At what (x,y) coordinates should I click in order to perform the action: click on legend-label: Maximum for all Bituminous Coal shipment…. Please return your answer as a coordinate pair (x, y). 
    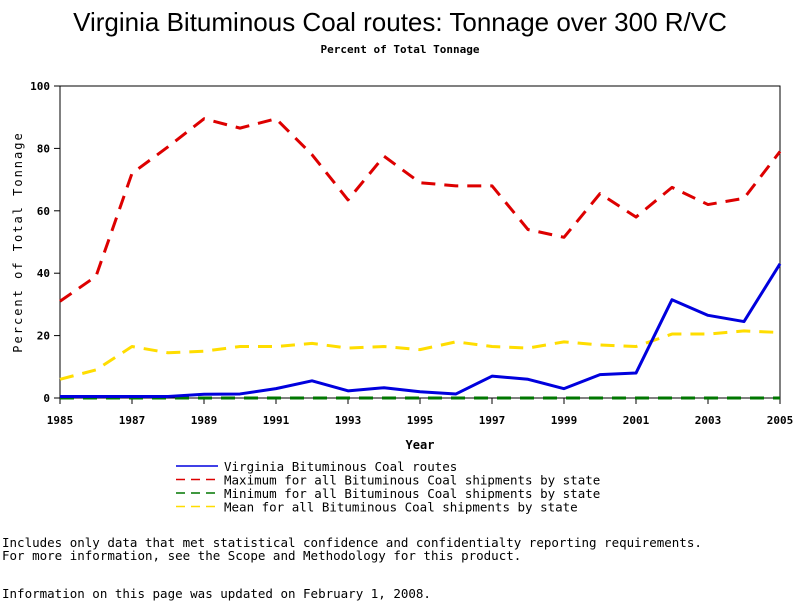
    Looking at the image, I should click on (412, 480).